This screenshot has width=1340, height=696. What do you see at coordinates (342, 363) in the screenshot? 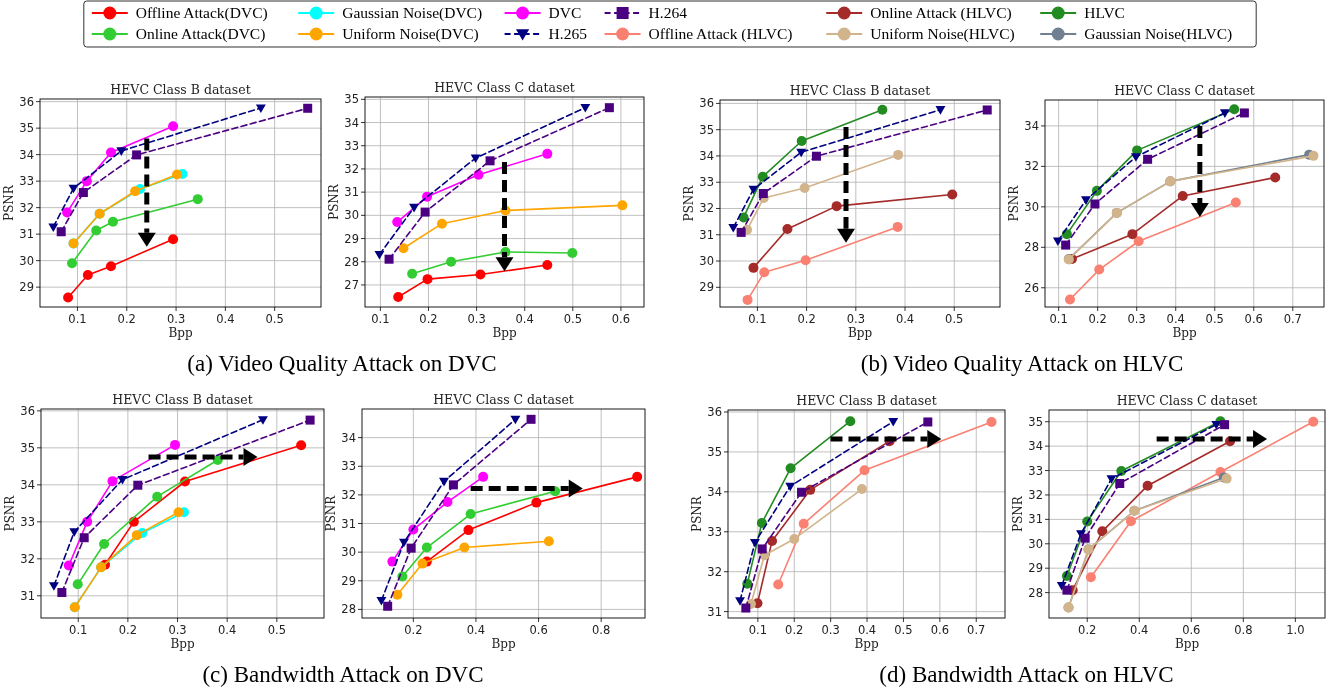
I see `text: (a) Video Quality Attack on DVC` at bounding box center [342, 363].